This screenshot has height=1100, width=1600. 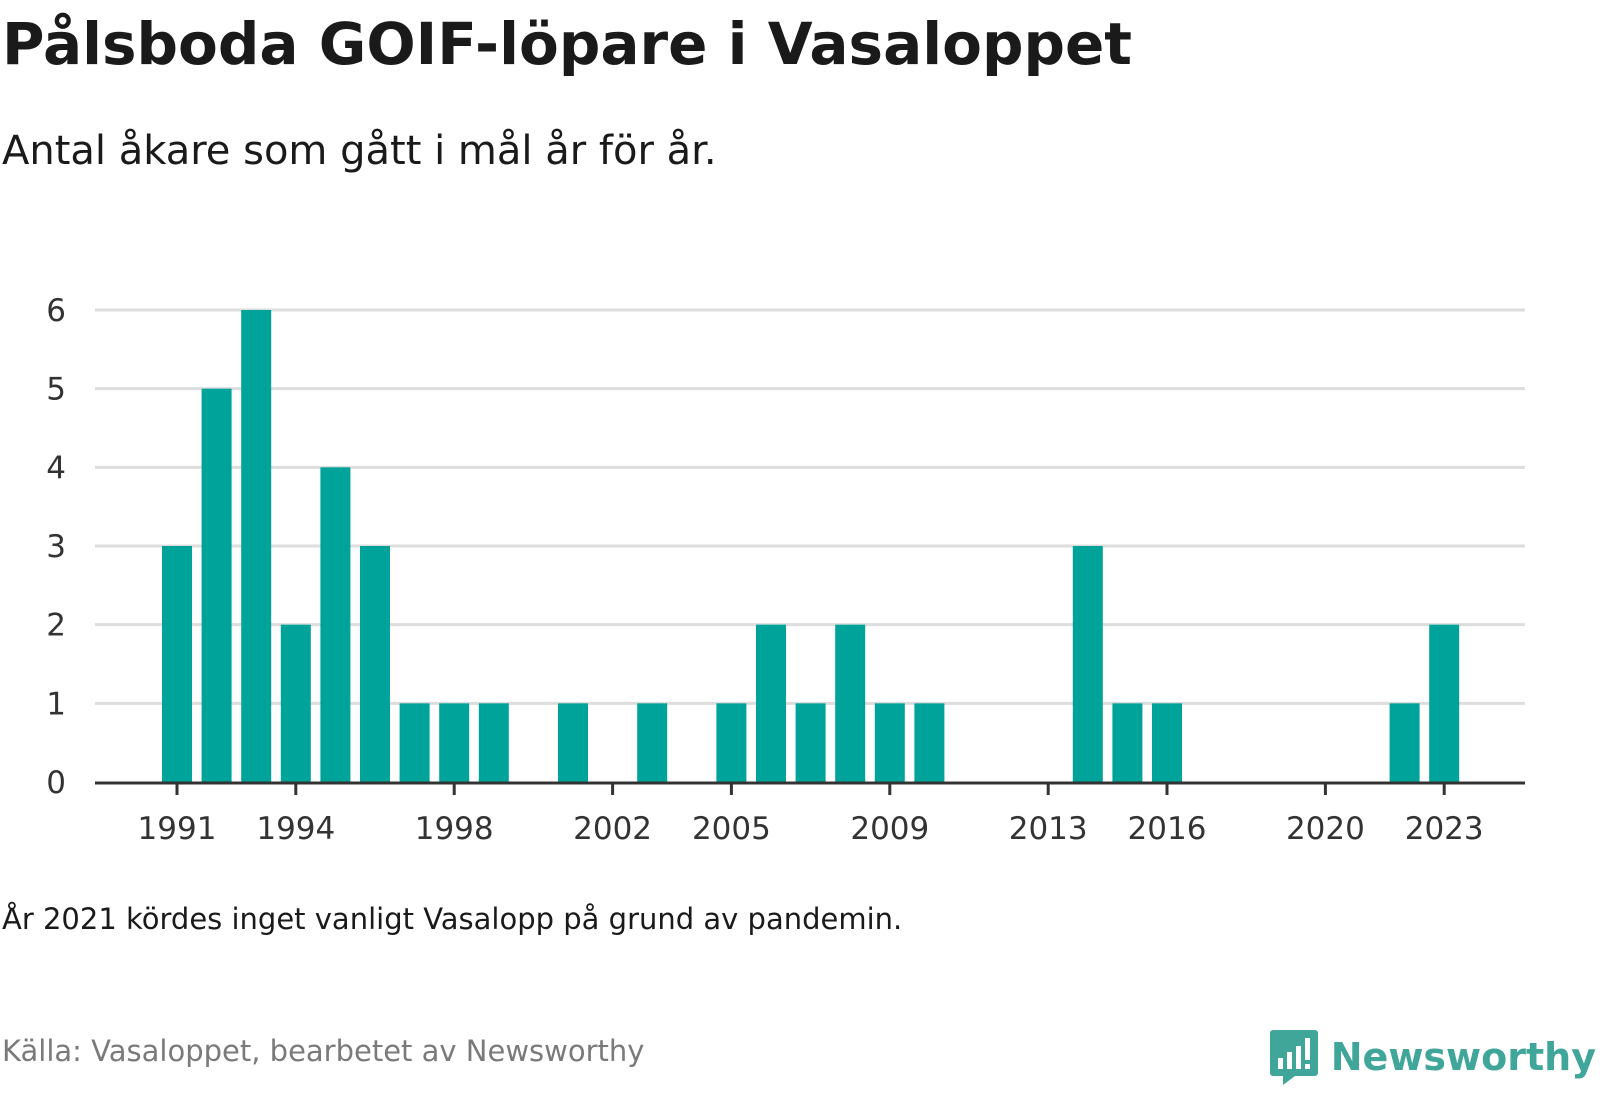 I want to click on bar-2007, so click(x=810, y=742).